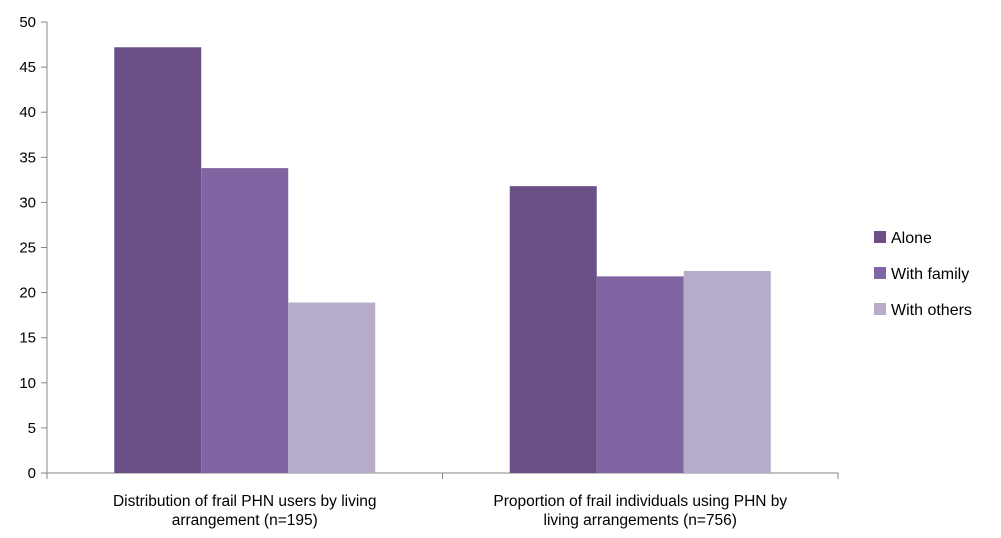 The height and width of the screenshot is (538, 1001). I want to click on y-tick-label: 5, so click(32, 428).